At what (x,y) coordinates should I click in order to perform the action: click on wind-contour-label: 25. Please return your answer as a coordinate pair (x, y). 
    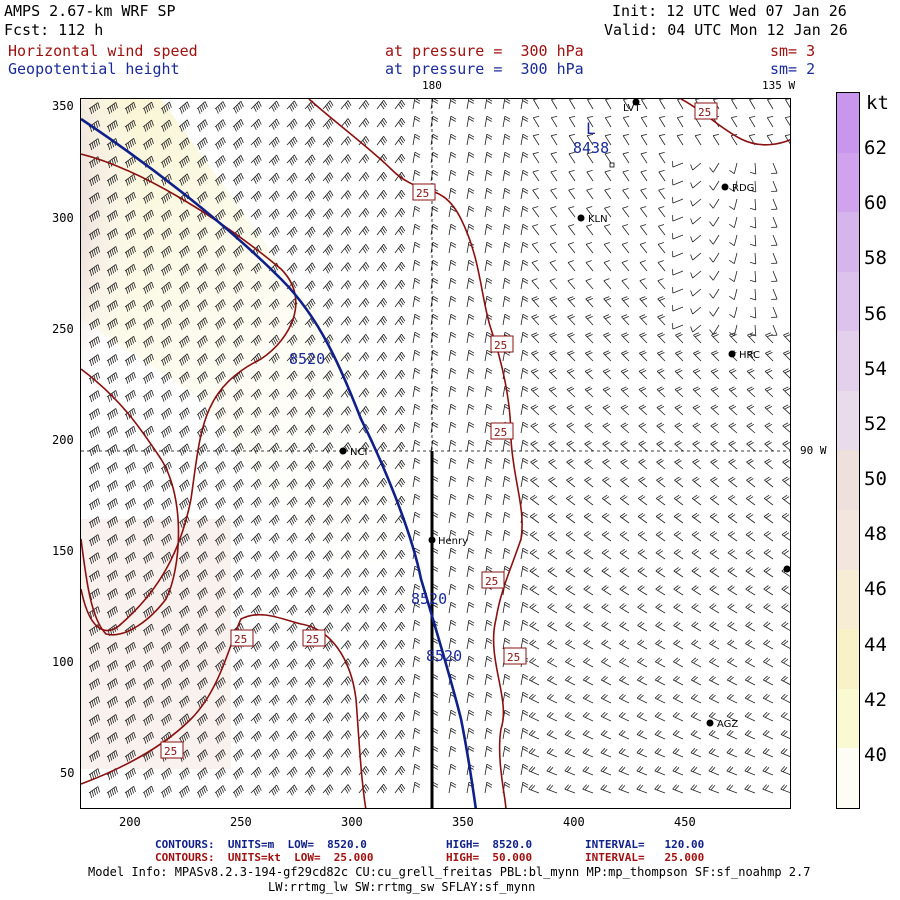
    Looking at the image, I should click on (424, 192).